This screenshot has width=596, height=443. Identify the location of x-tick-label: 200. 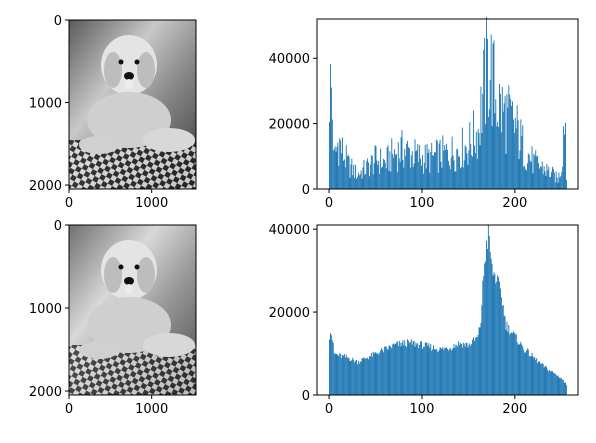
(514, 203).